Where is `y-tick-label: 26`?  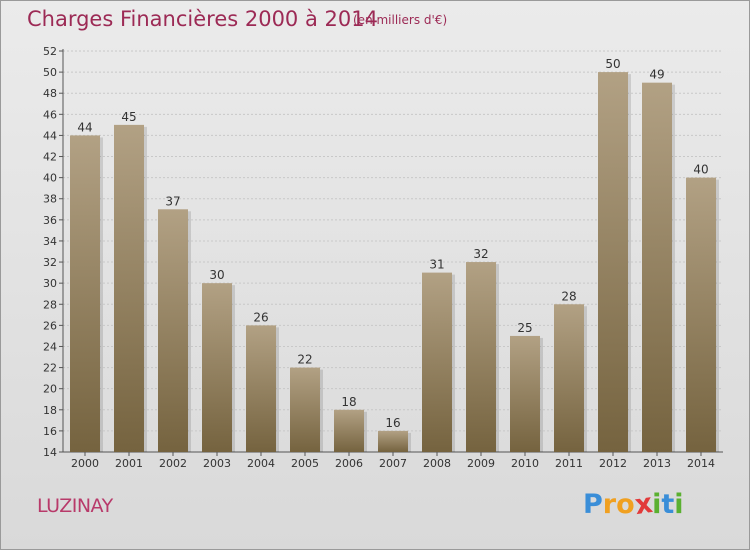
y-tick-label: 26 is located at coordinates (50, 325).